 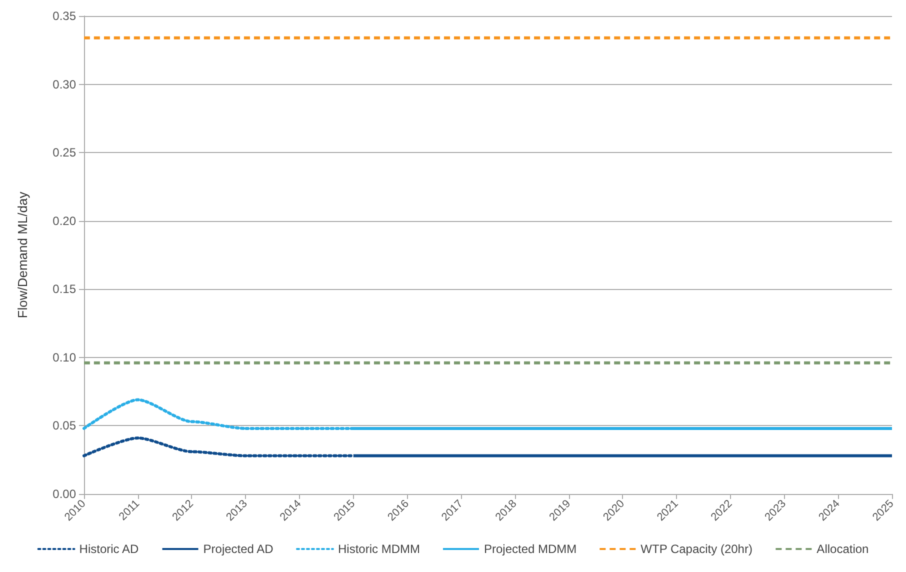 I want to click on legend-label: Historic AD, so click(x=109, y=549).